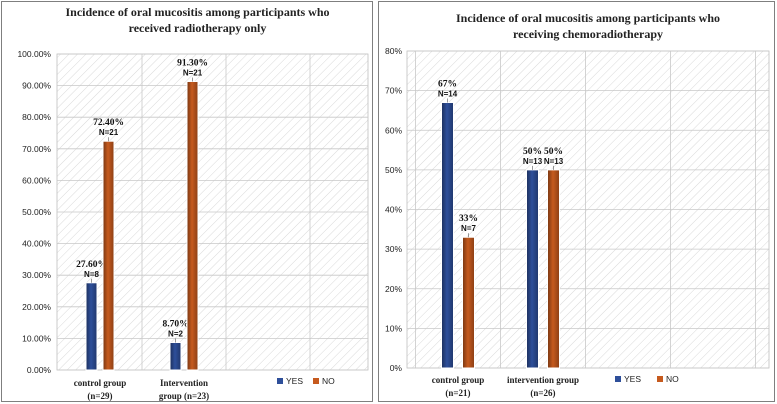  What do you see at coordinates (468, 228) in the screenshot?
I see `data-label-count: N=7` at bounding box center [468, 228].